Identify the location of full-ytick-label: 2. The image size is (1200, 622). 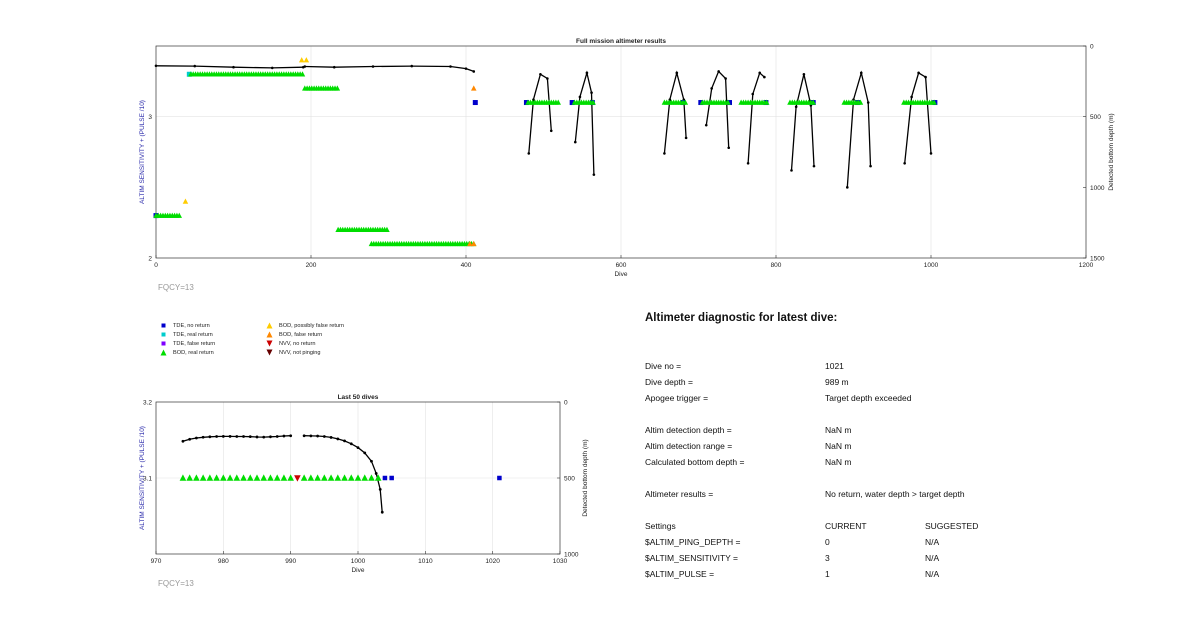
(150, 259).